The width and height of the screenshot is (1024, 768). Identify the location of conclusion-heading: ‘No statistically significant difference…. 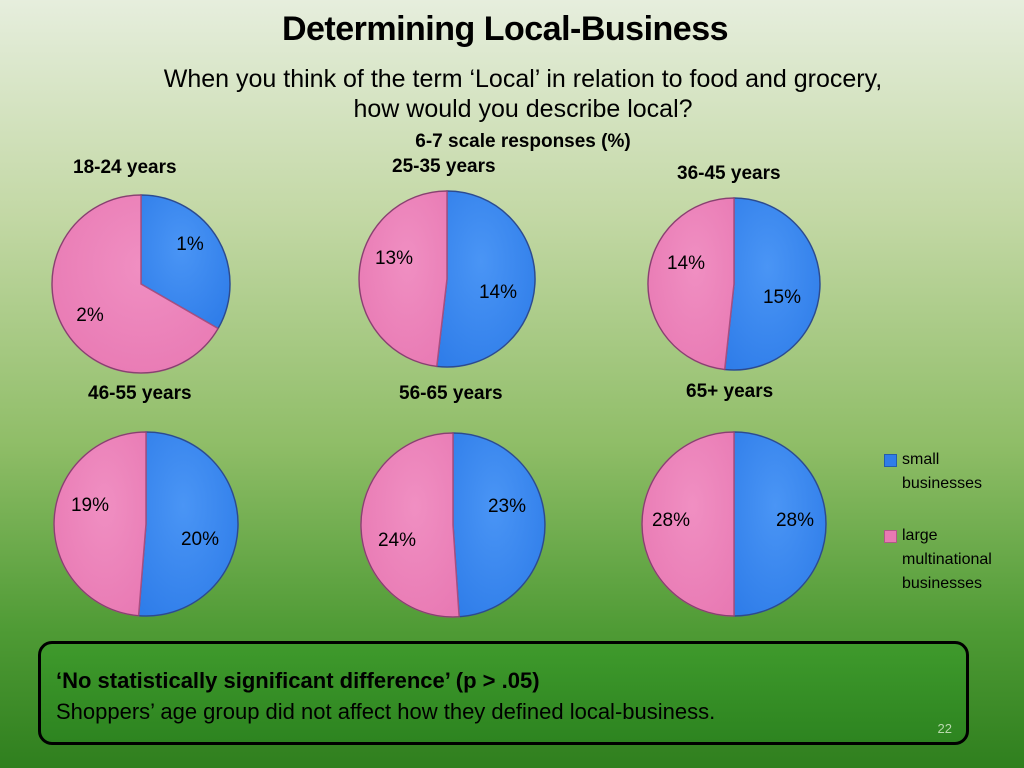
(298, 680).